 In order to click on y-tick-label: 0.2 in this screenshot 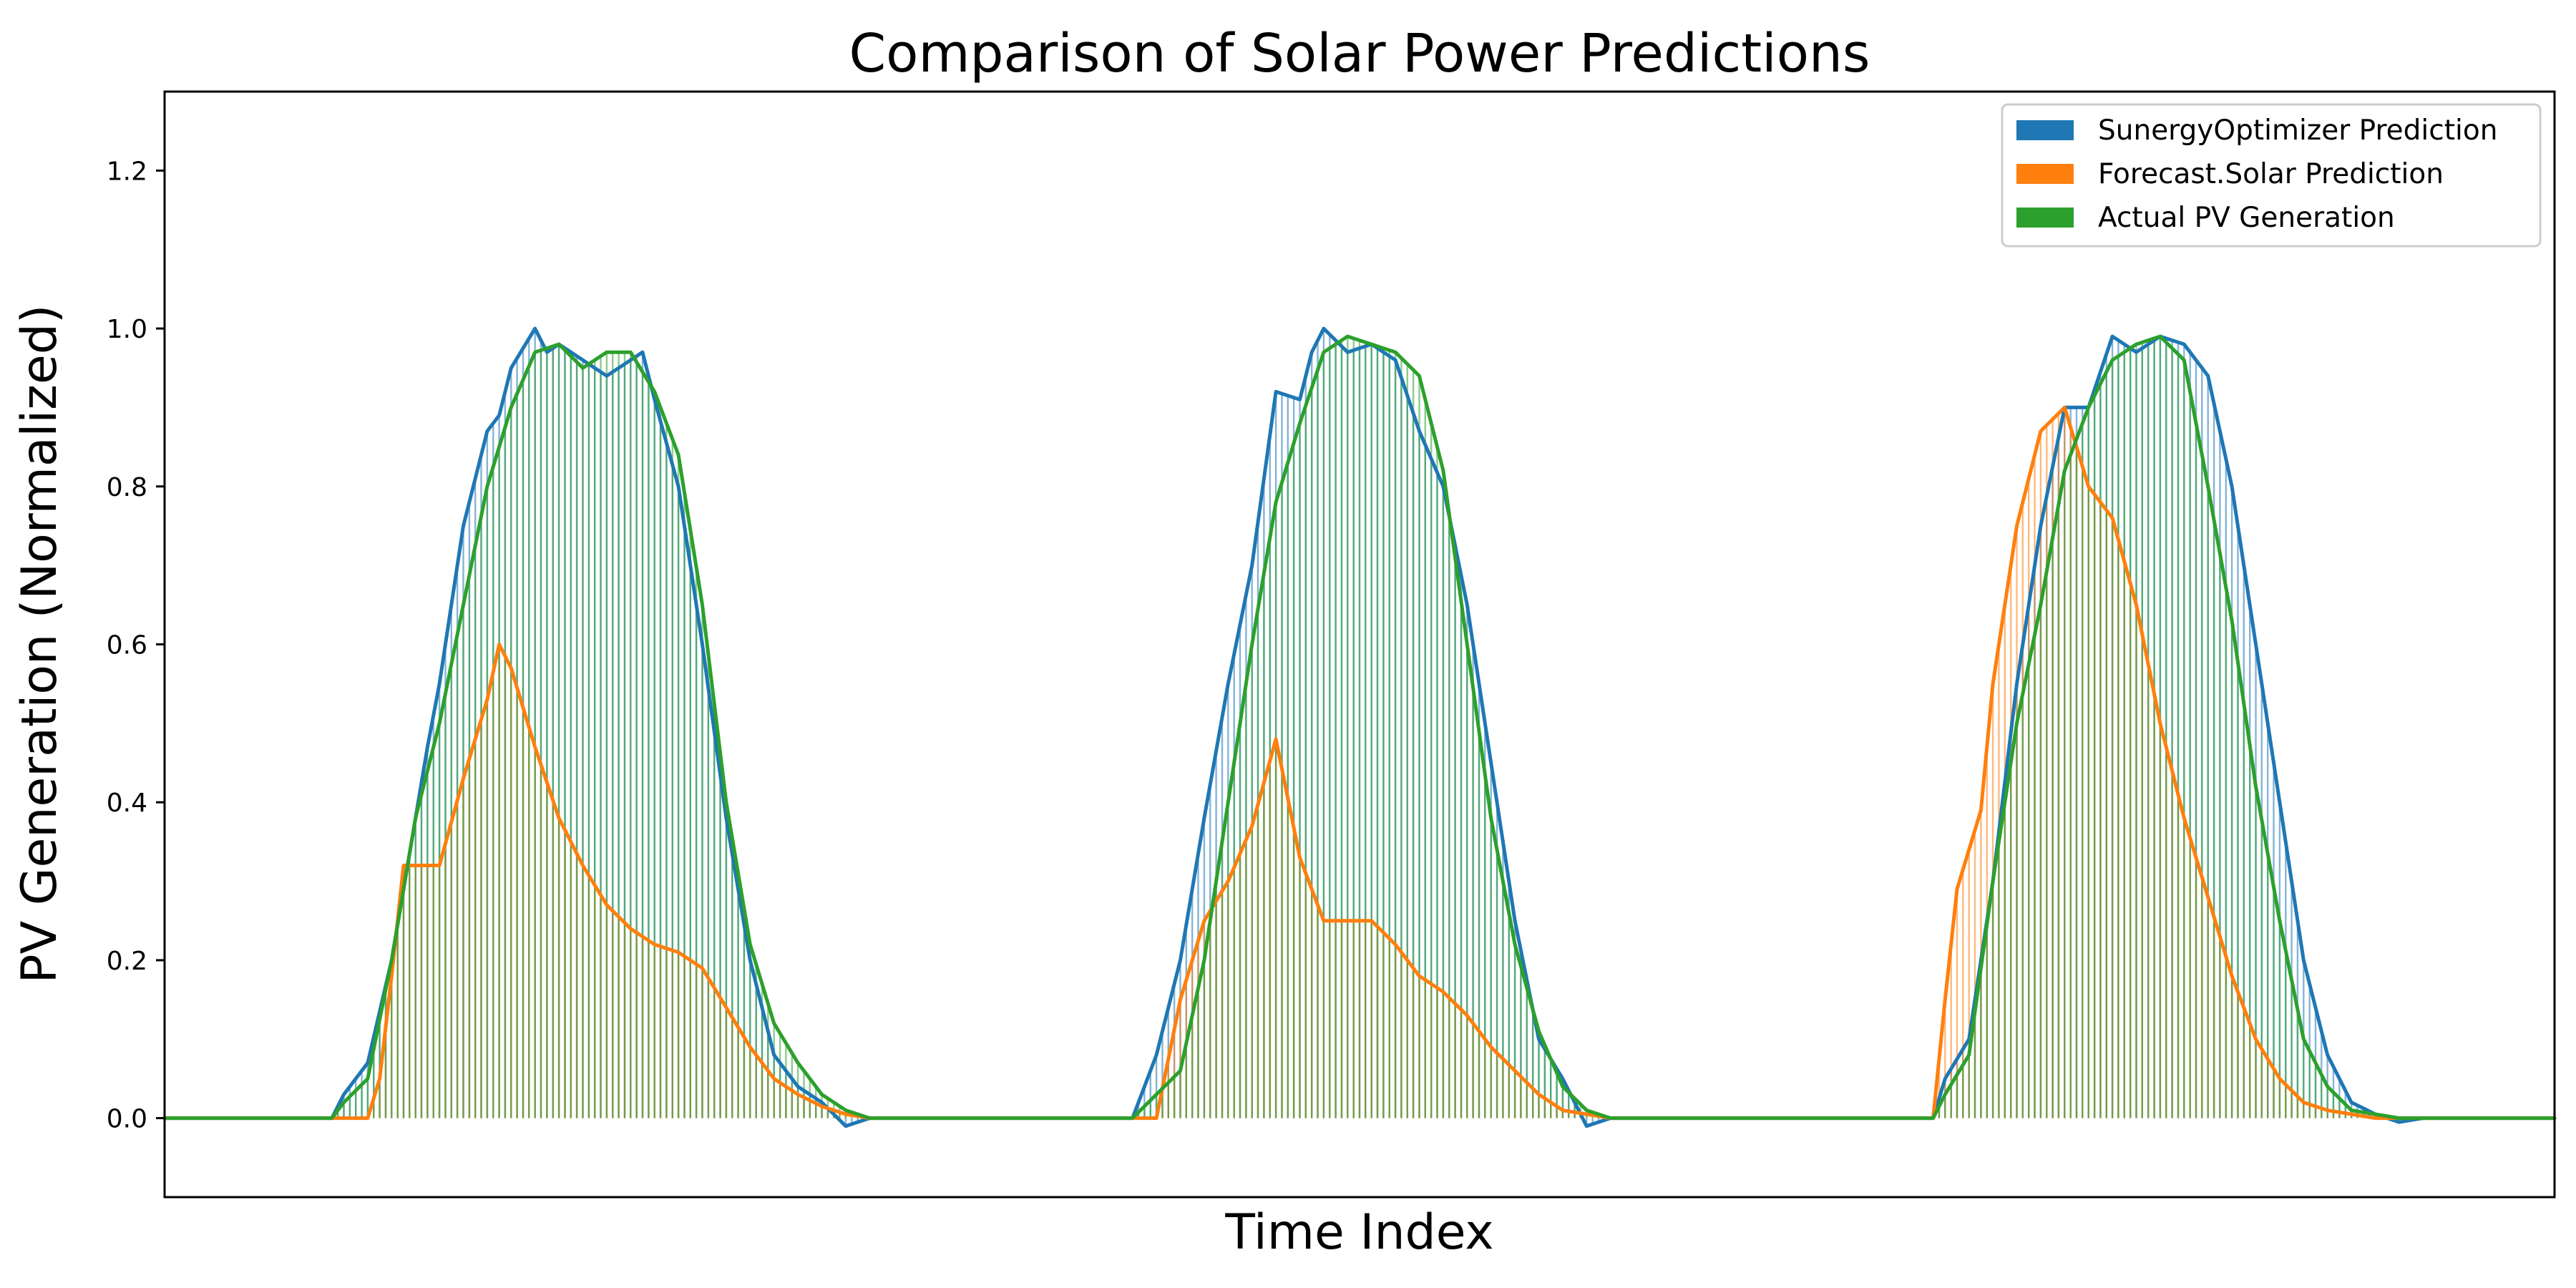, I will do `click(127, 961)`.